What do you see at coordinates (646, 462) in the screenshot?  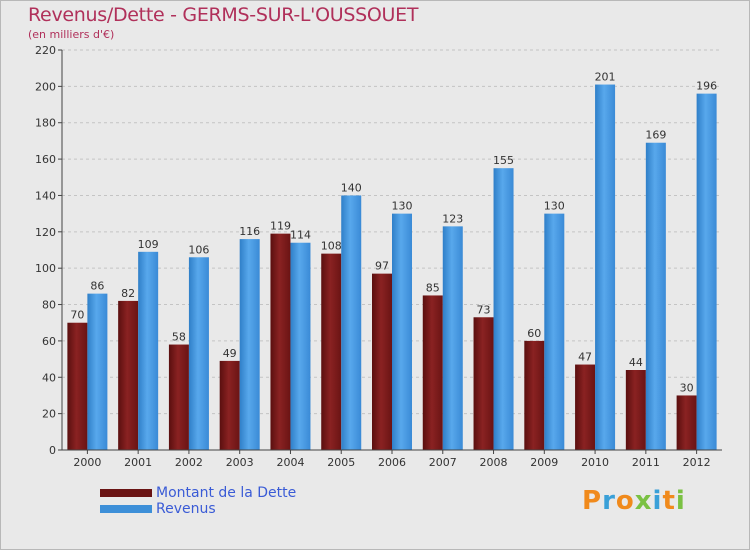 I see `x-tick-label: 2011` at bounding box center [646, 462].